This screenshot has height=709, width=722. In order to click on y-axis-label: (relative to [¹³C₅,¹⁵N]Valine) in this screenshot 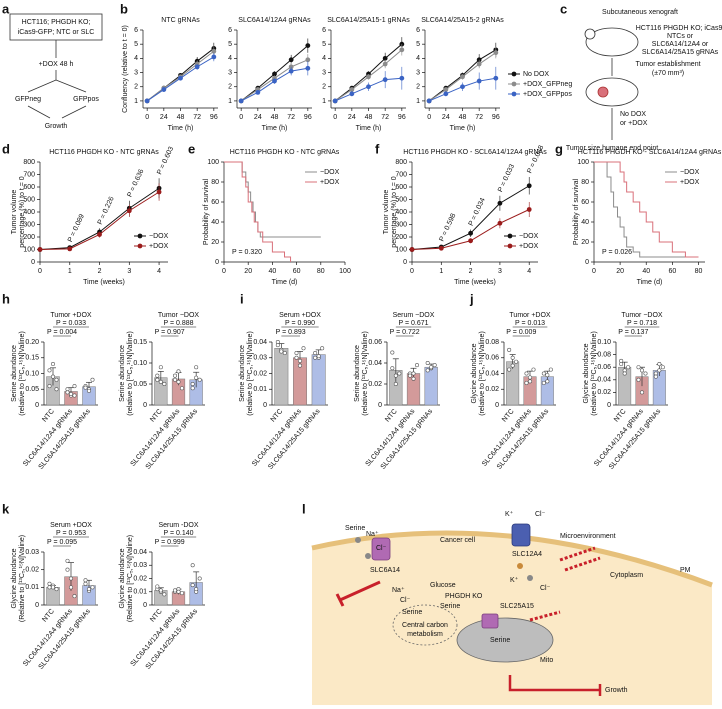, I will do `click(22, 373)`.